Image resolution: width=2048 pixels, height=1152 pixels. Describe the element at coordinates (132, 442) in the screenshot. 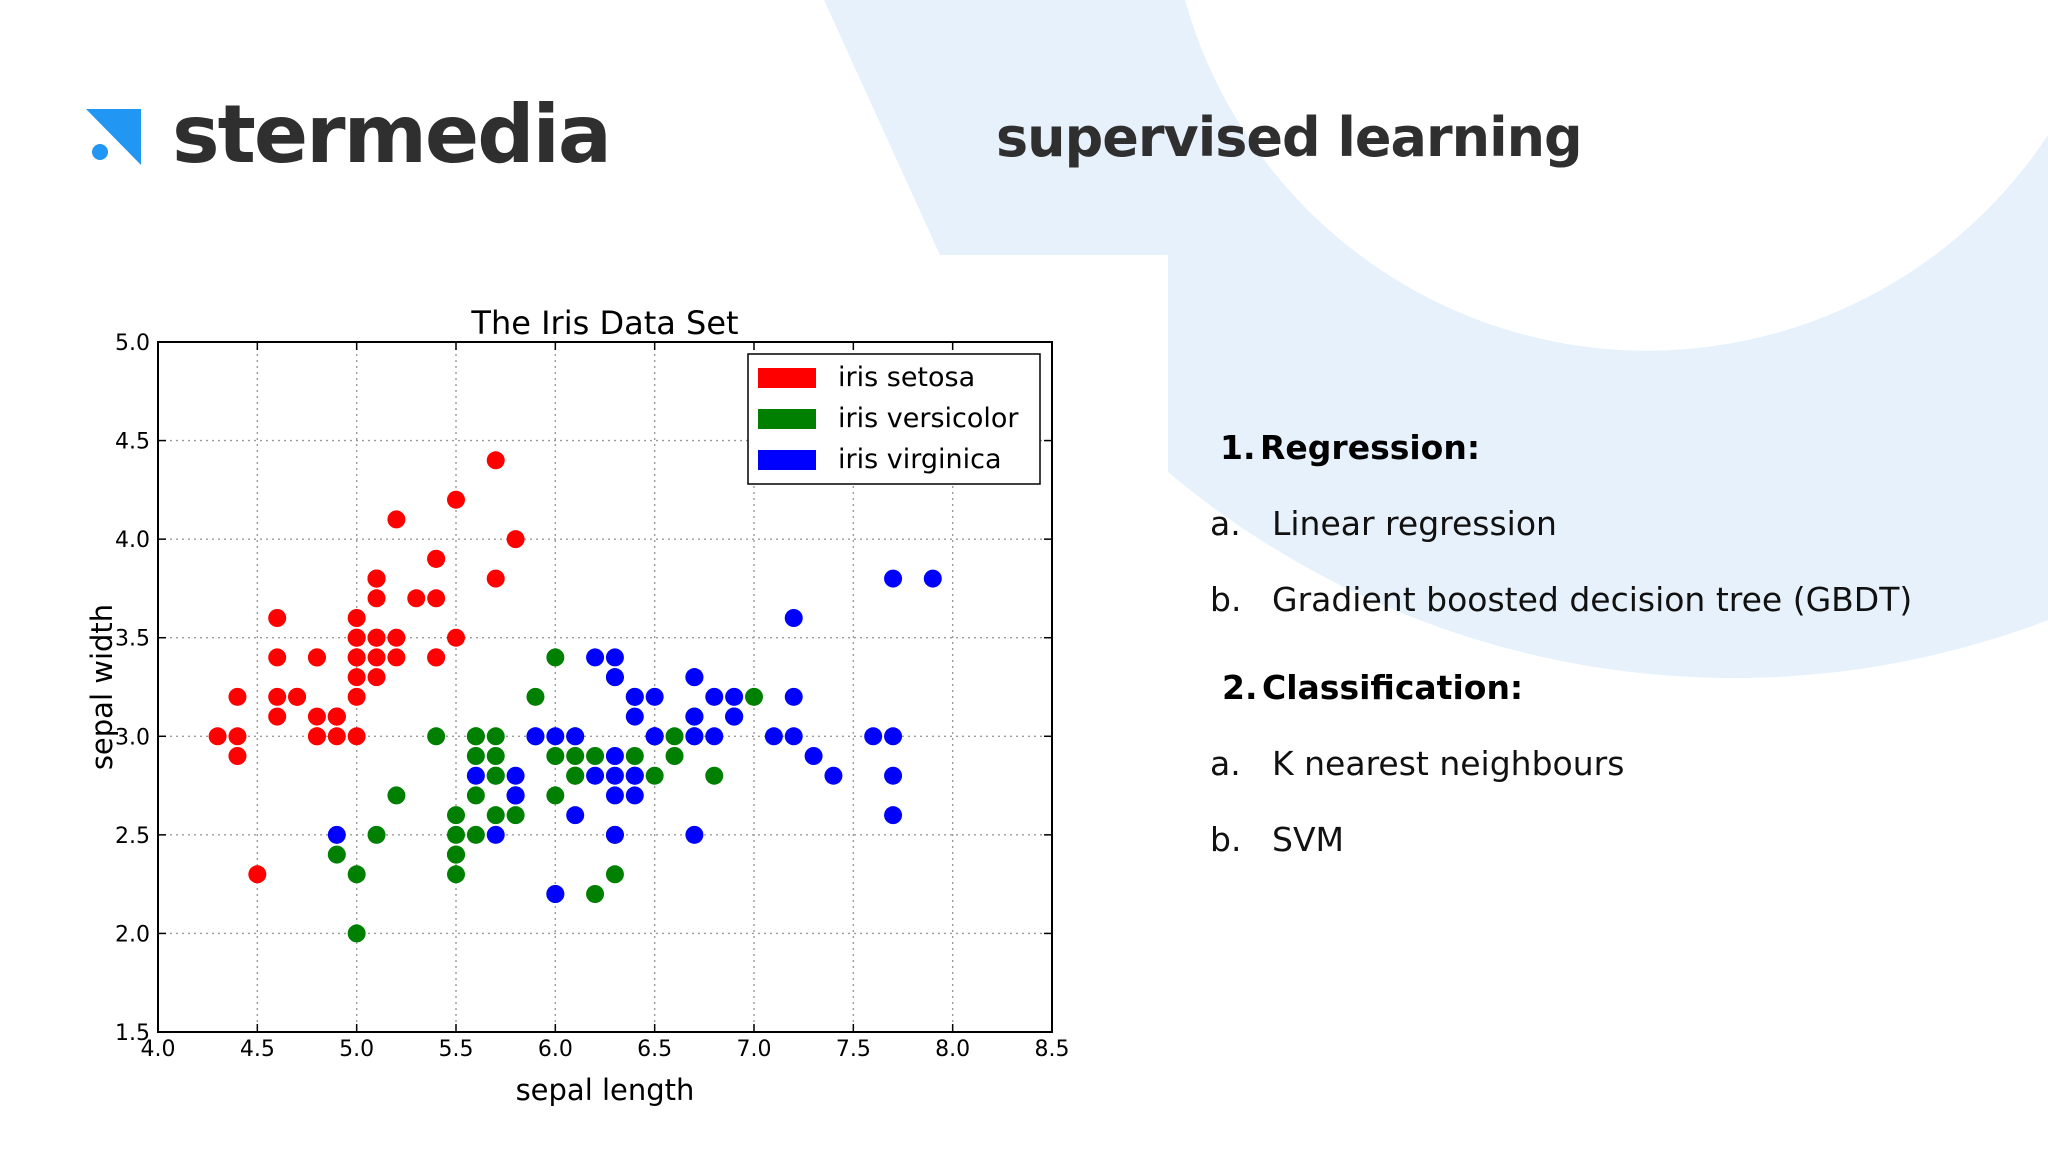

I see `y-tick-label: 4.5` at that location.